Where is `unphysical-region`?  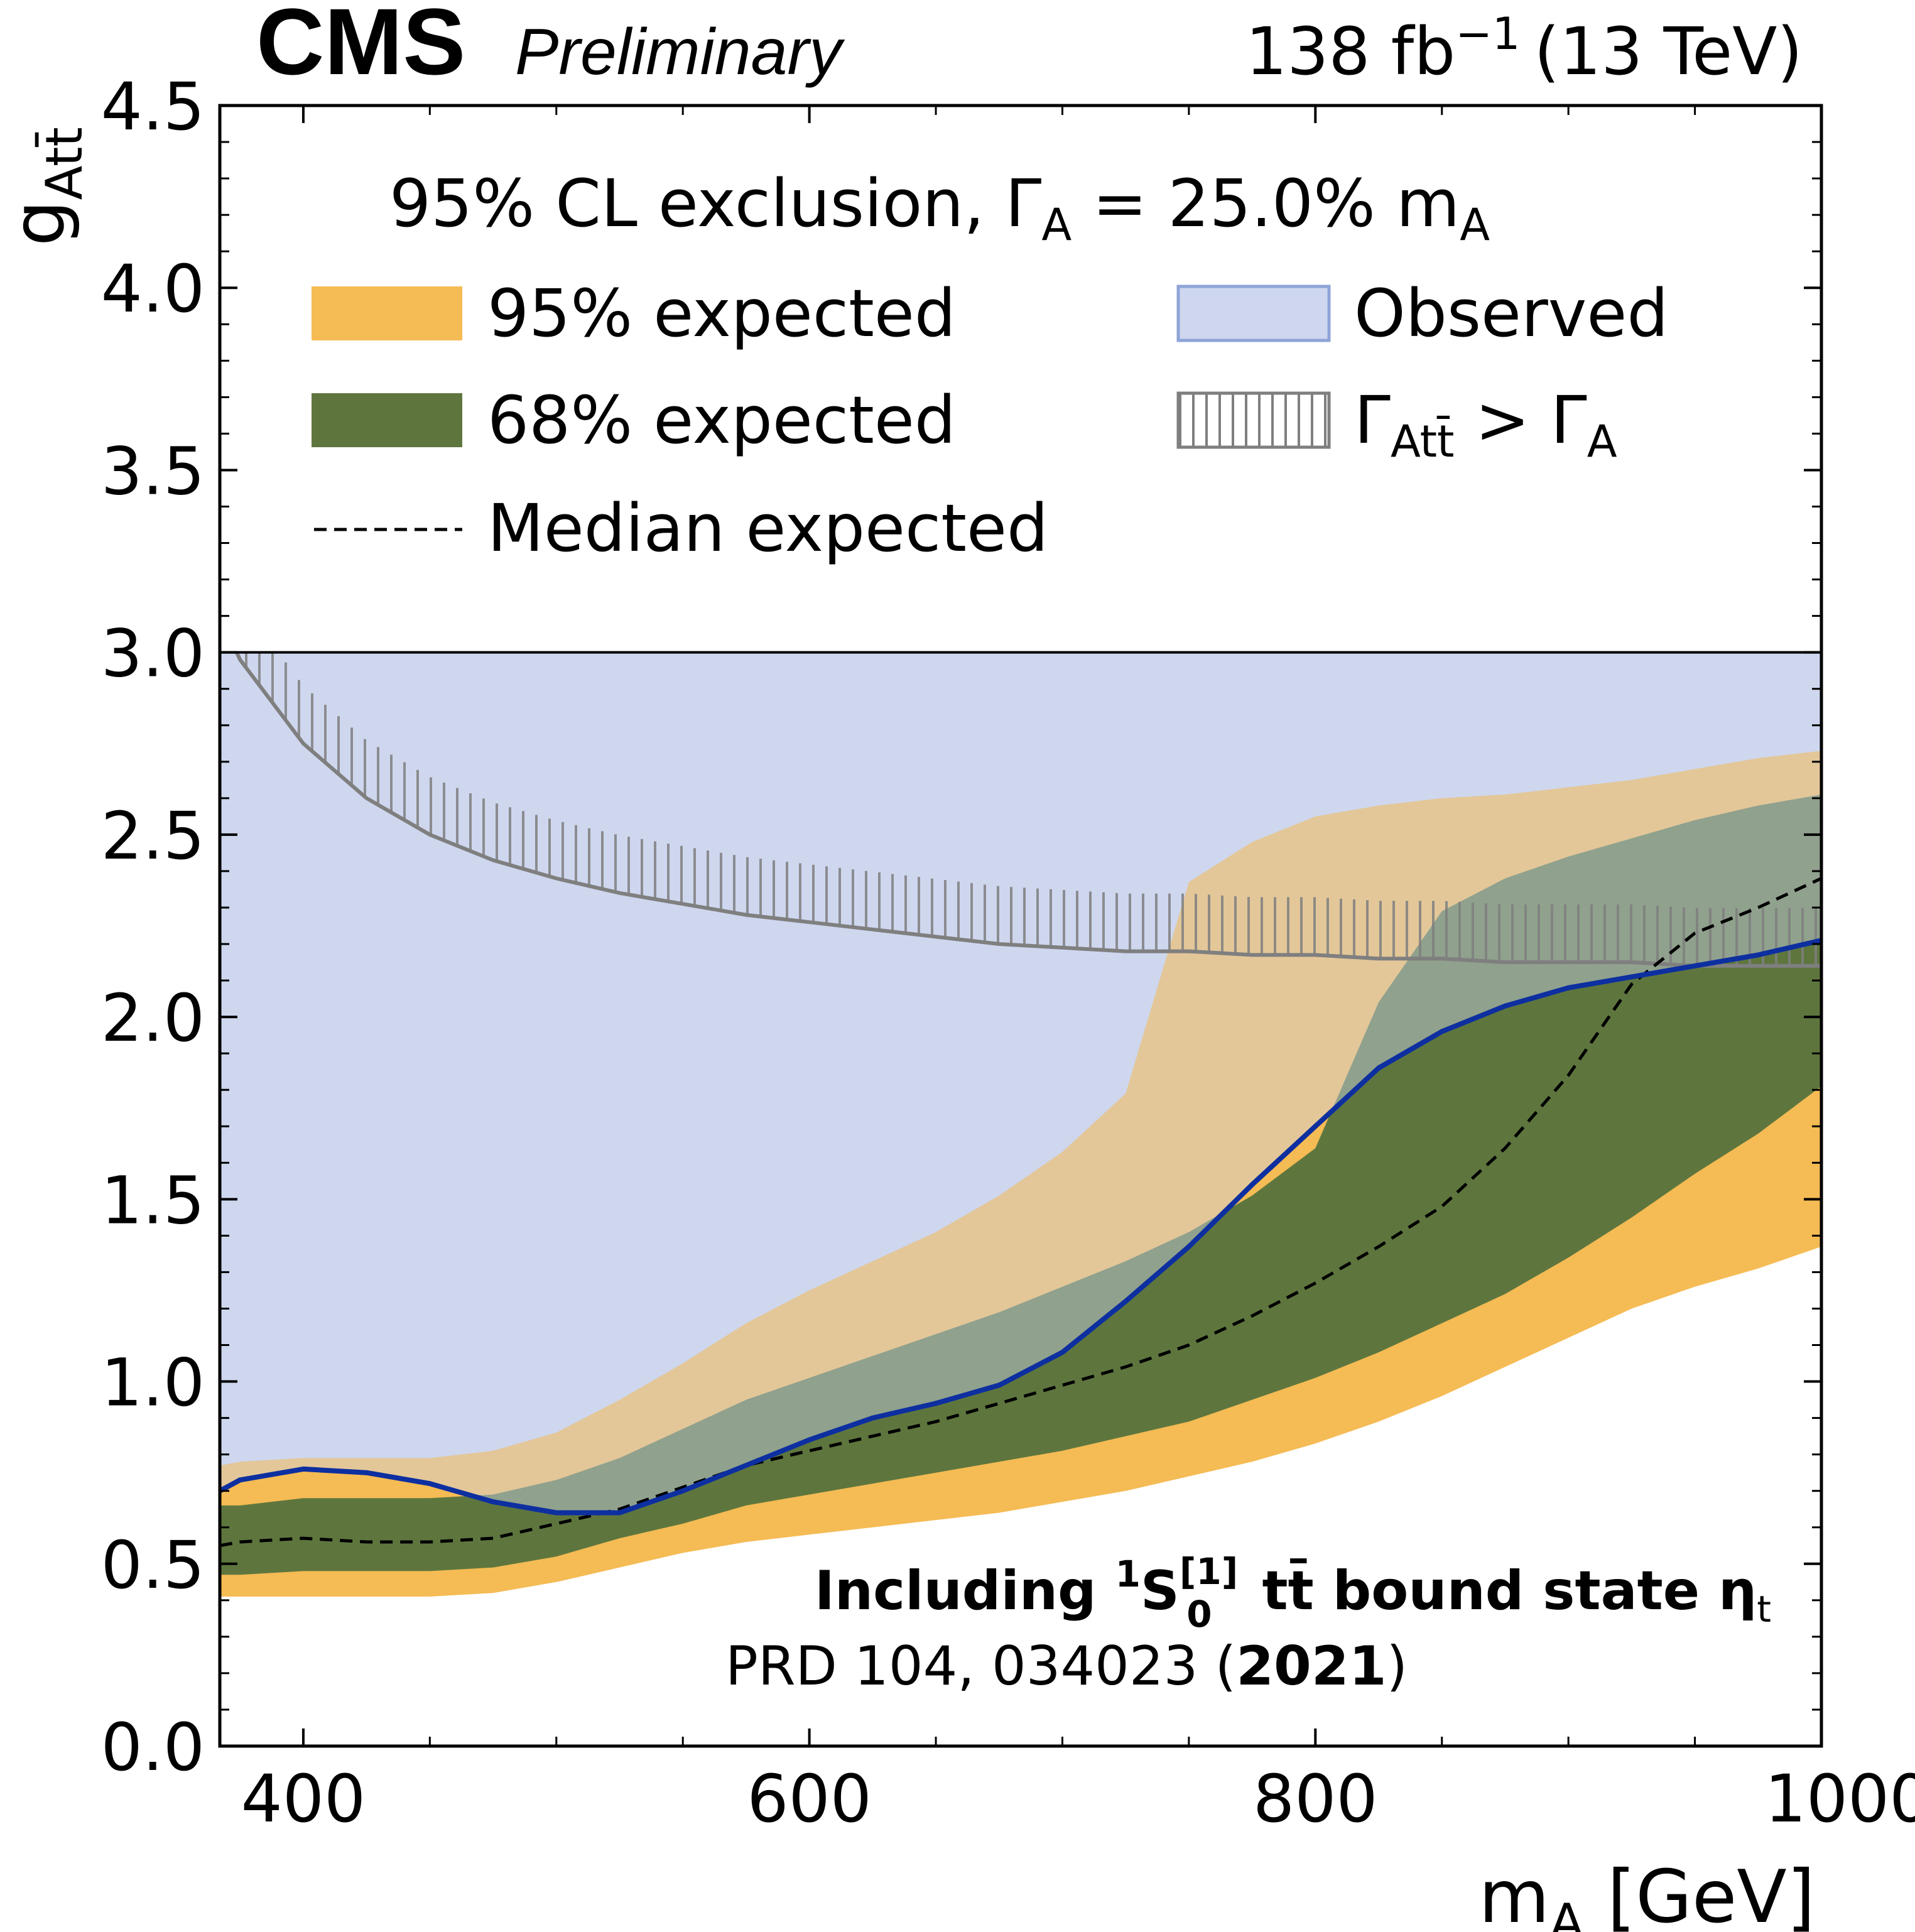
unphysical-region is located at coordinates (1027, 810).